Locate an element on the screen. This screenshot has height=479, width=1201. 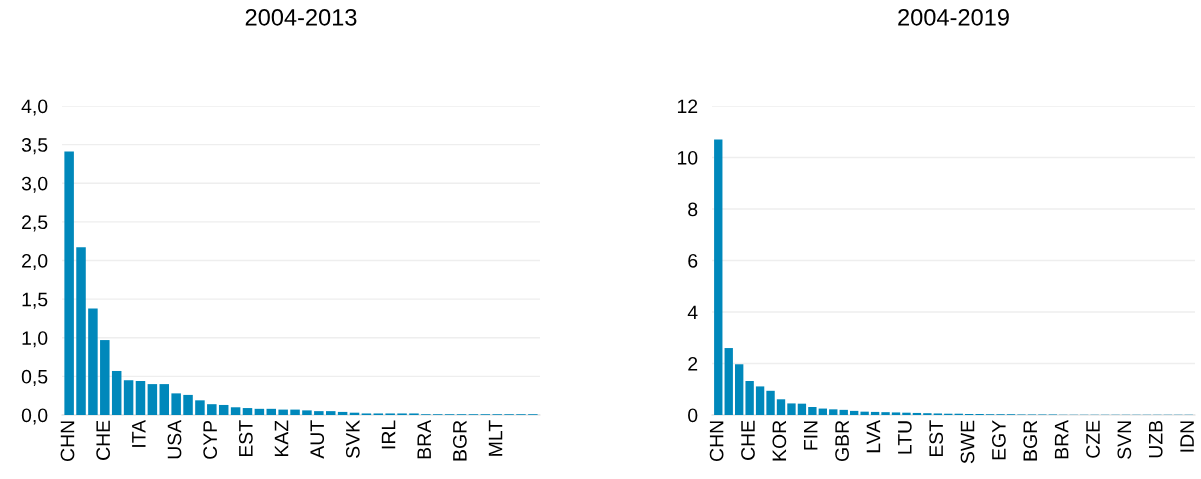
x-tick-label: GBR is located at coordinates (842, 441).